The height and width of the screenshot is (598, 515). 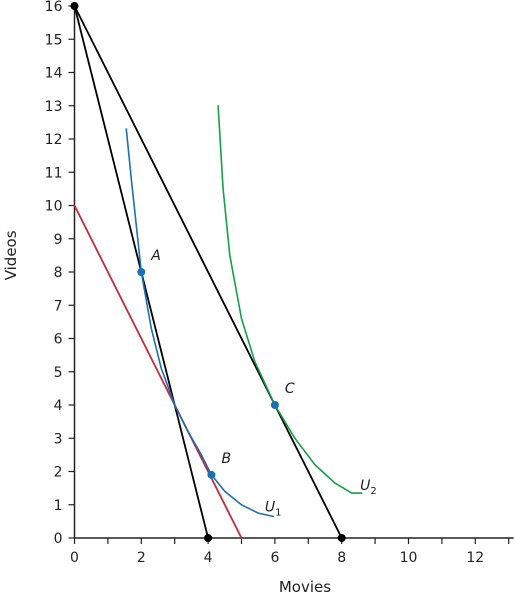 I want to click on curve-label-u1: U1, so click(x=273, y=508).